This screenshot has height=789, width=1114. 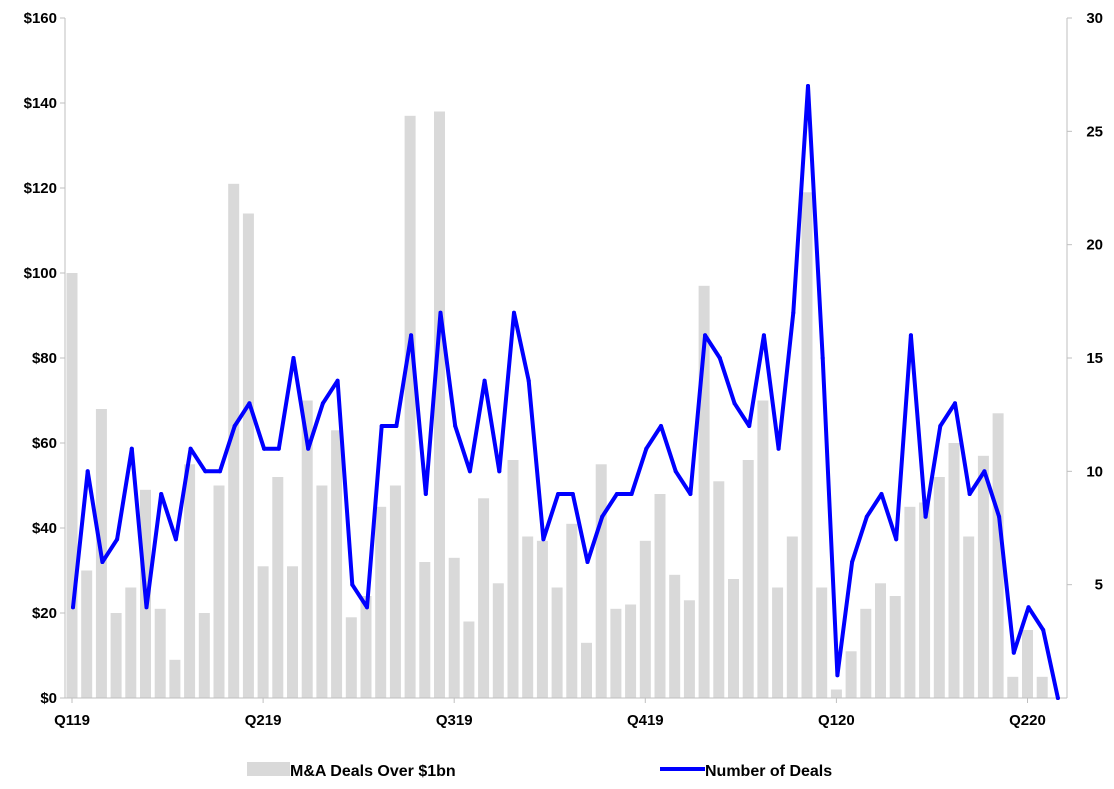 I want to click on legend-label-line: Number of Deals, so click(x=768, y=771).